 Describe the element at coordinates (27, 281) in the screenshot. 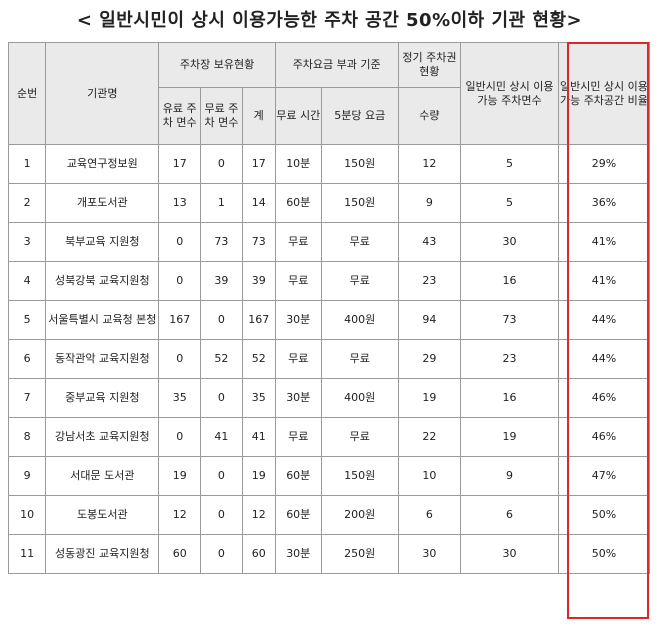

I see `cell-no: 4` at that location.